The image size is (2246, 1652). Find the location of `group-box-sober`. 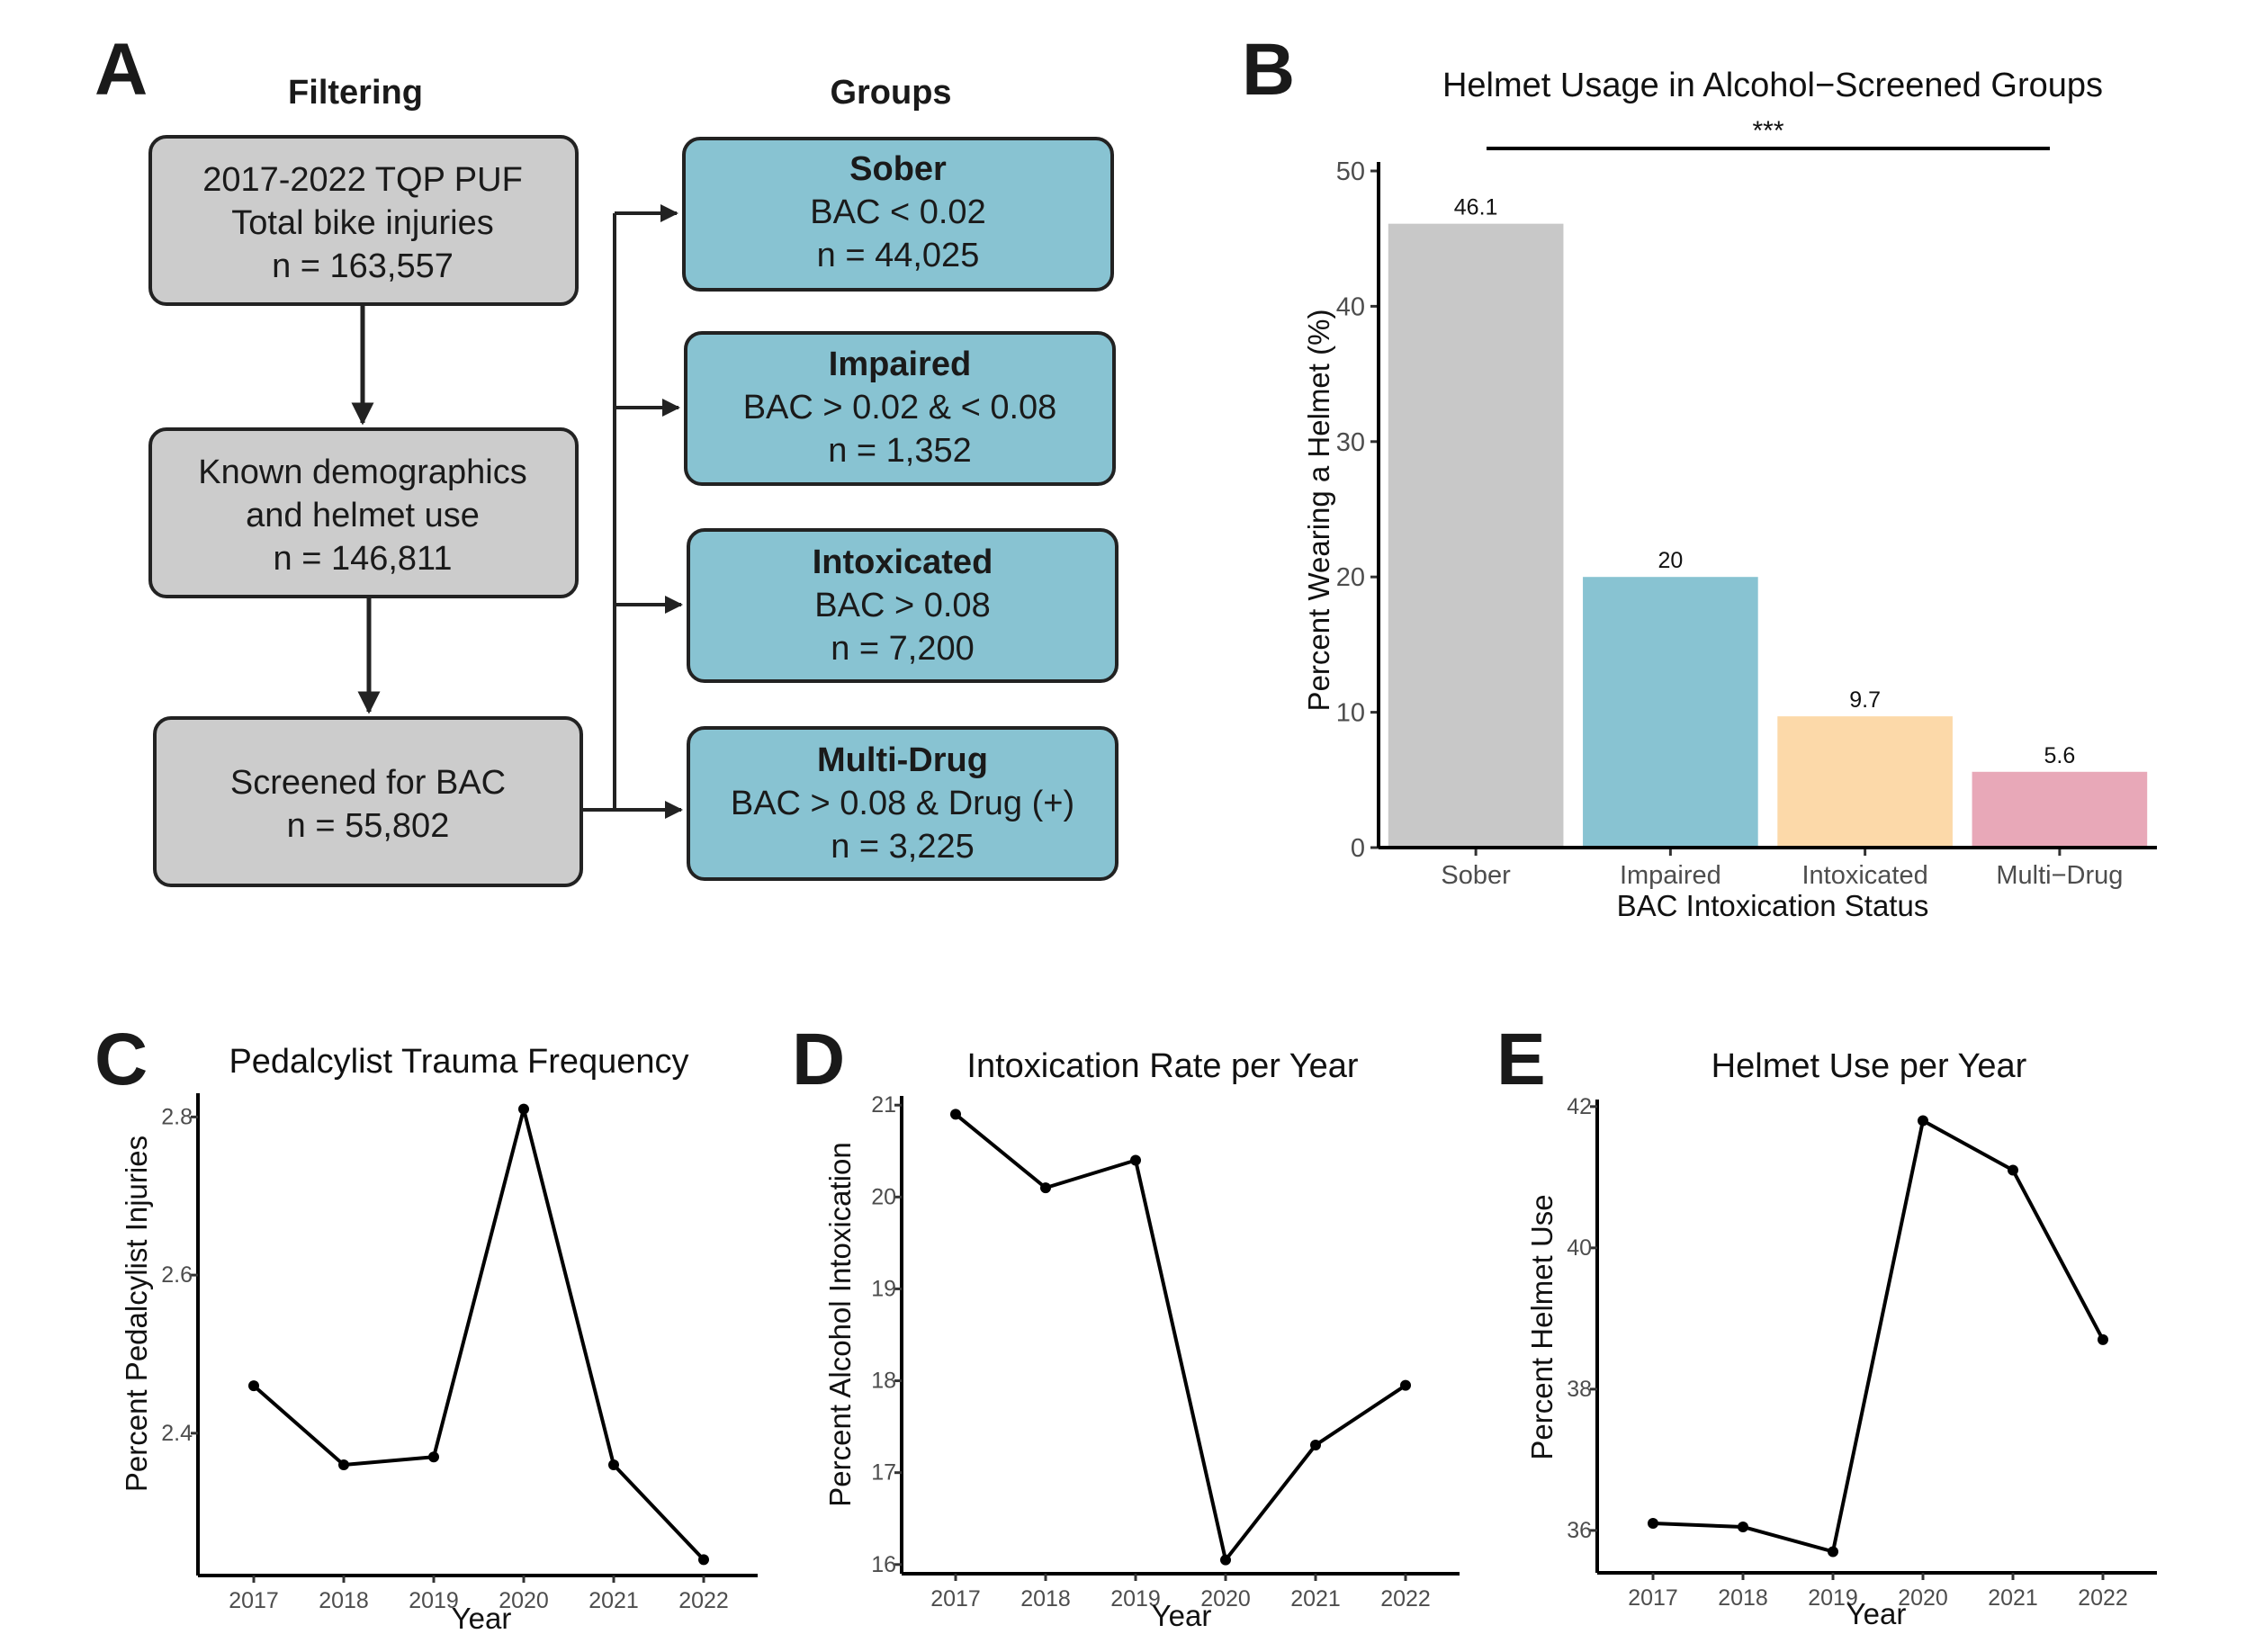

group-box-sober is located at coordinates (898, 215).